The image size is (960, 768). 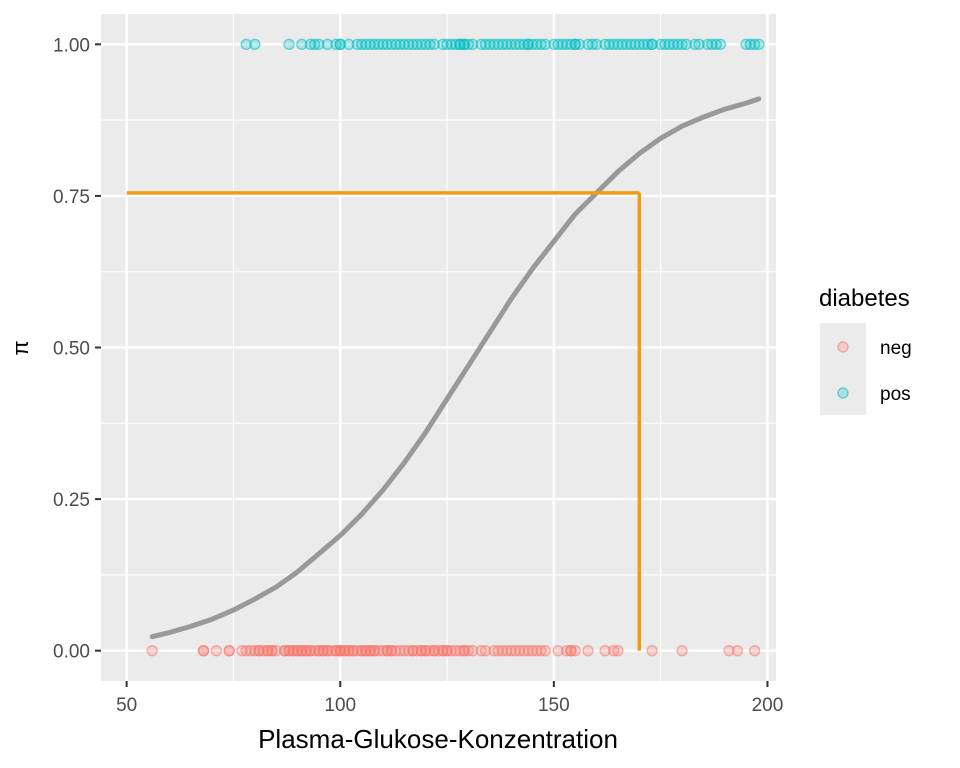 I want to click on legend-key-background, so click(x=843, y=369).